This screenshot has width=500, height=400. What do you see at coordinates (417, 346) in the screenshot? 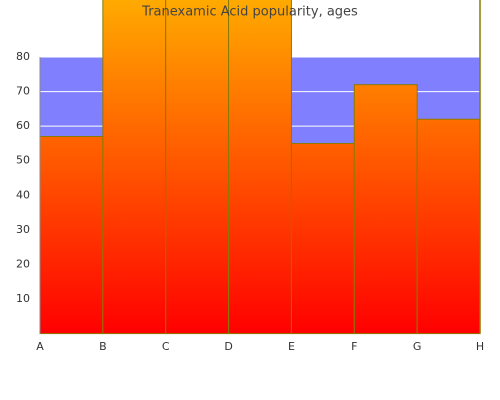
I see `x-tick-label: G` at bounding box center [417, 346].